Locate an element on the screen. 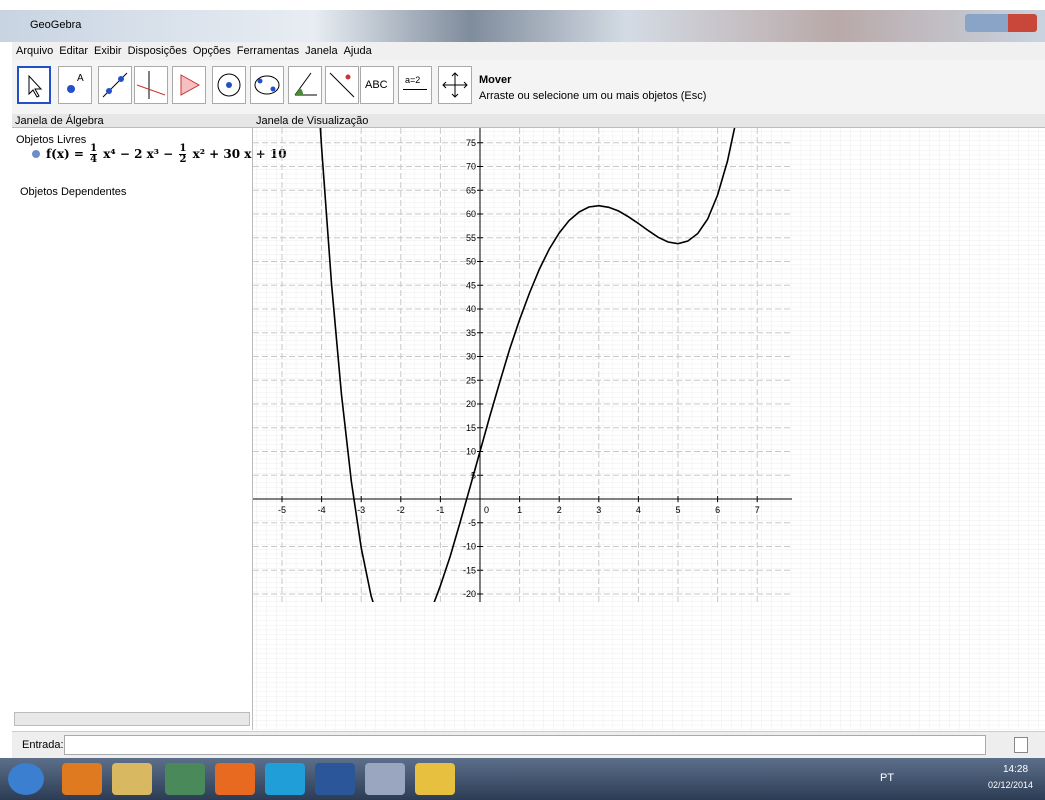 This screenshot has height=800, width=1045. graphics-header: Janela de Visualização is located at coordinates (649, 121).